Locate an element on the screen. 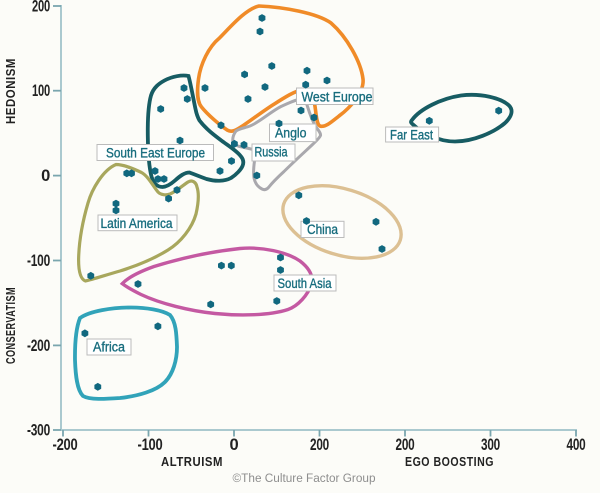 The width and height of the screenshot is (600, 493). svg-text: CONSERVATISM is located at coordinates (11, 325).